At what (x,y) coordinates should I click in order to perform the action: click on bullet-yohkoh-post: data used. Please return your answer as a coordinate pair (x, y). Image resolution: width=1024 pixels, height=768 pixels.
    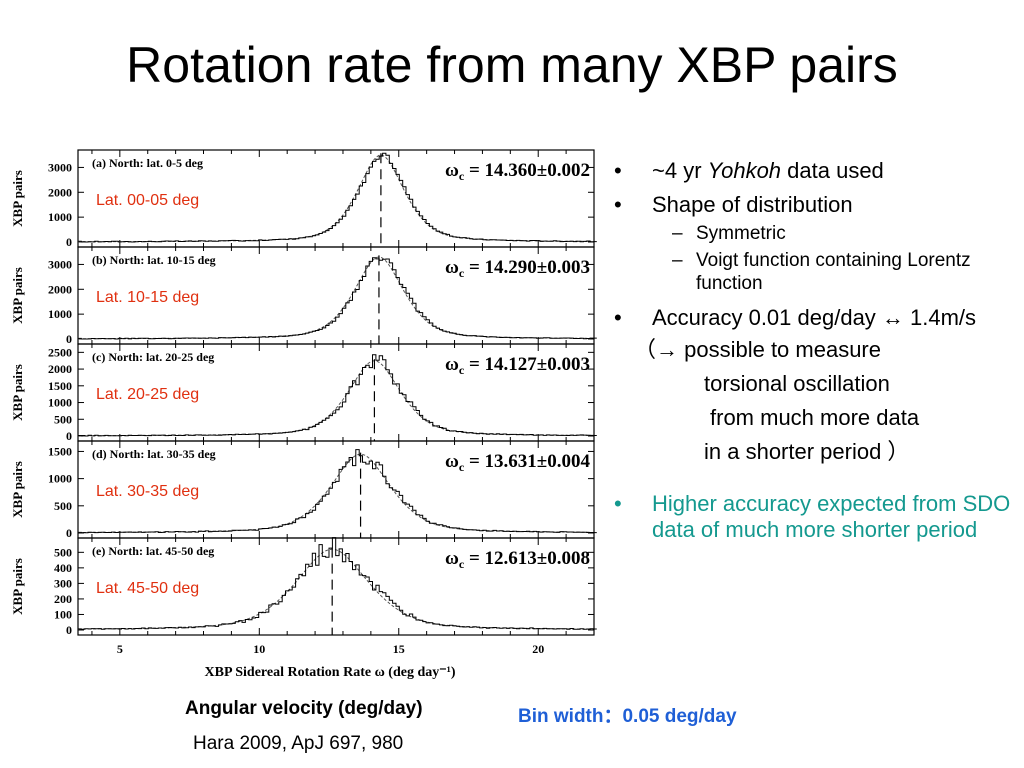
    Looking at the image, I should click on (832, 170).